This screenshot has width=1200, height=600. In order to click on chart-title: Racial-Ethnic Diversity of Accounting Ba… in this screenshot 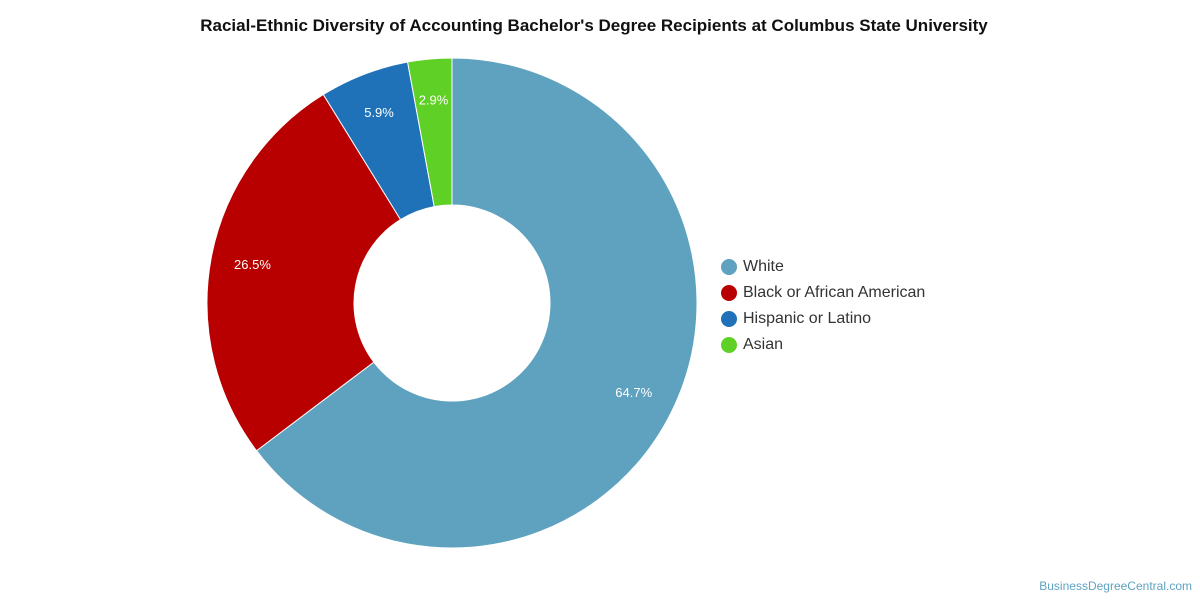, I will do `click(594, 25)`.